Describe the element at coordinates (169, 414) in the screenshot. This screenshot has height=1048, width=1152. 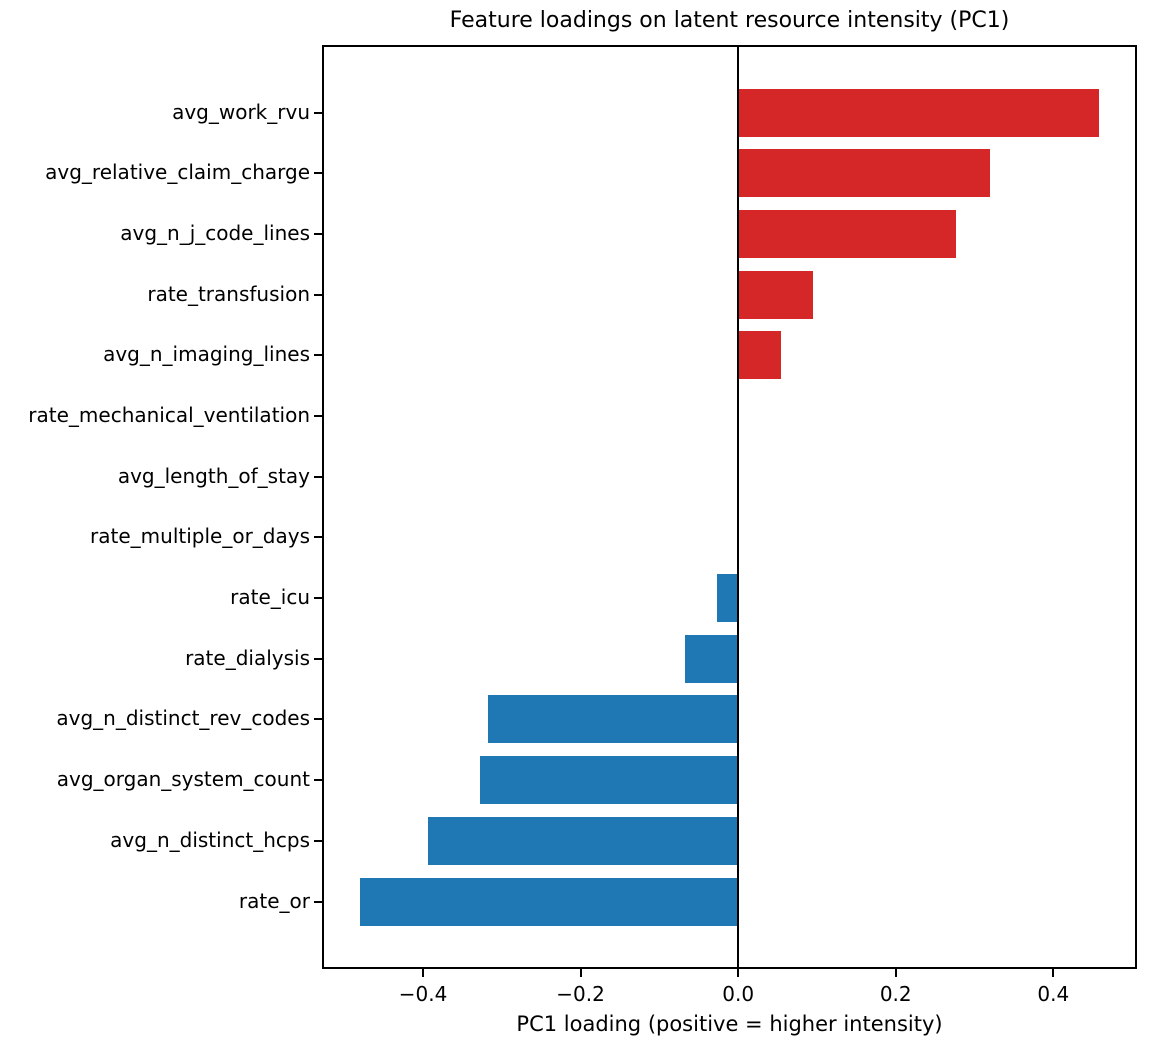
I see `y-tick-label: rate_mechanical_ventilation` at that location.